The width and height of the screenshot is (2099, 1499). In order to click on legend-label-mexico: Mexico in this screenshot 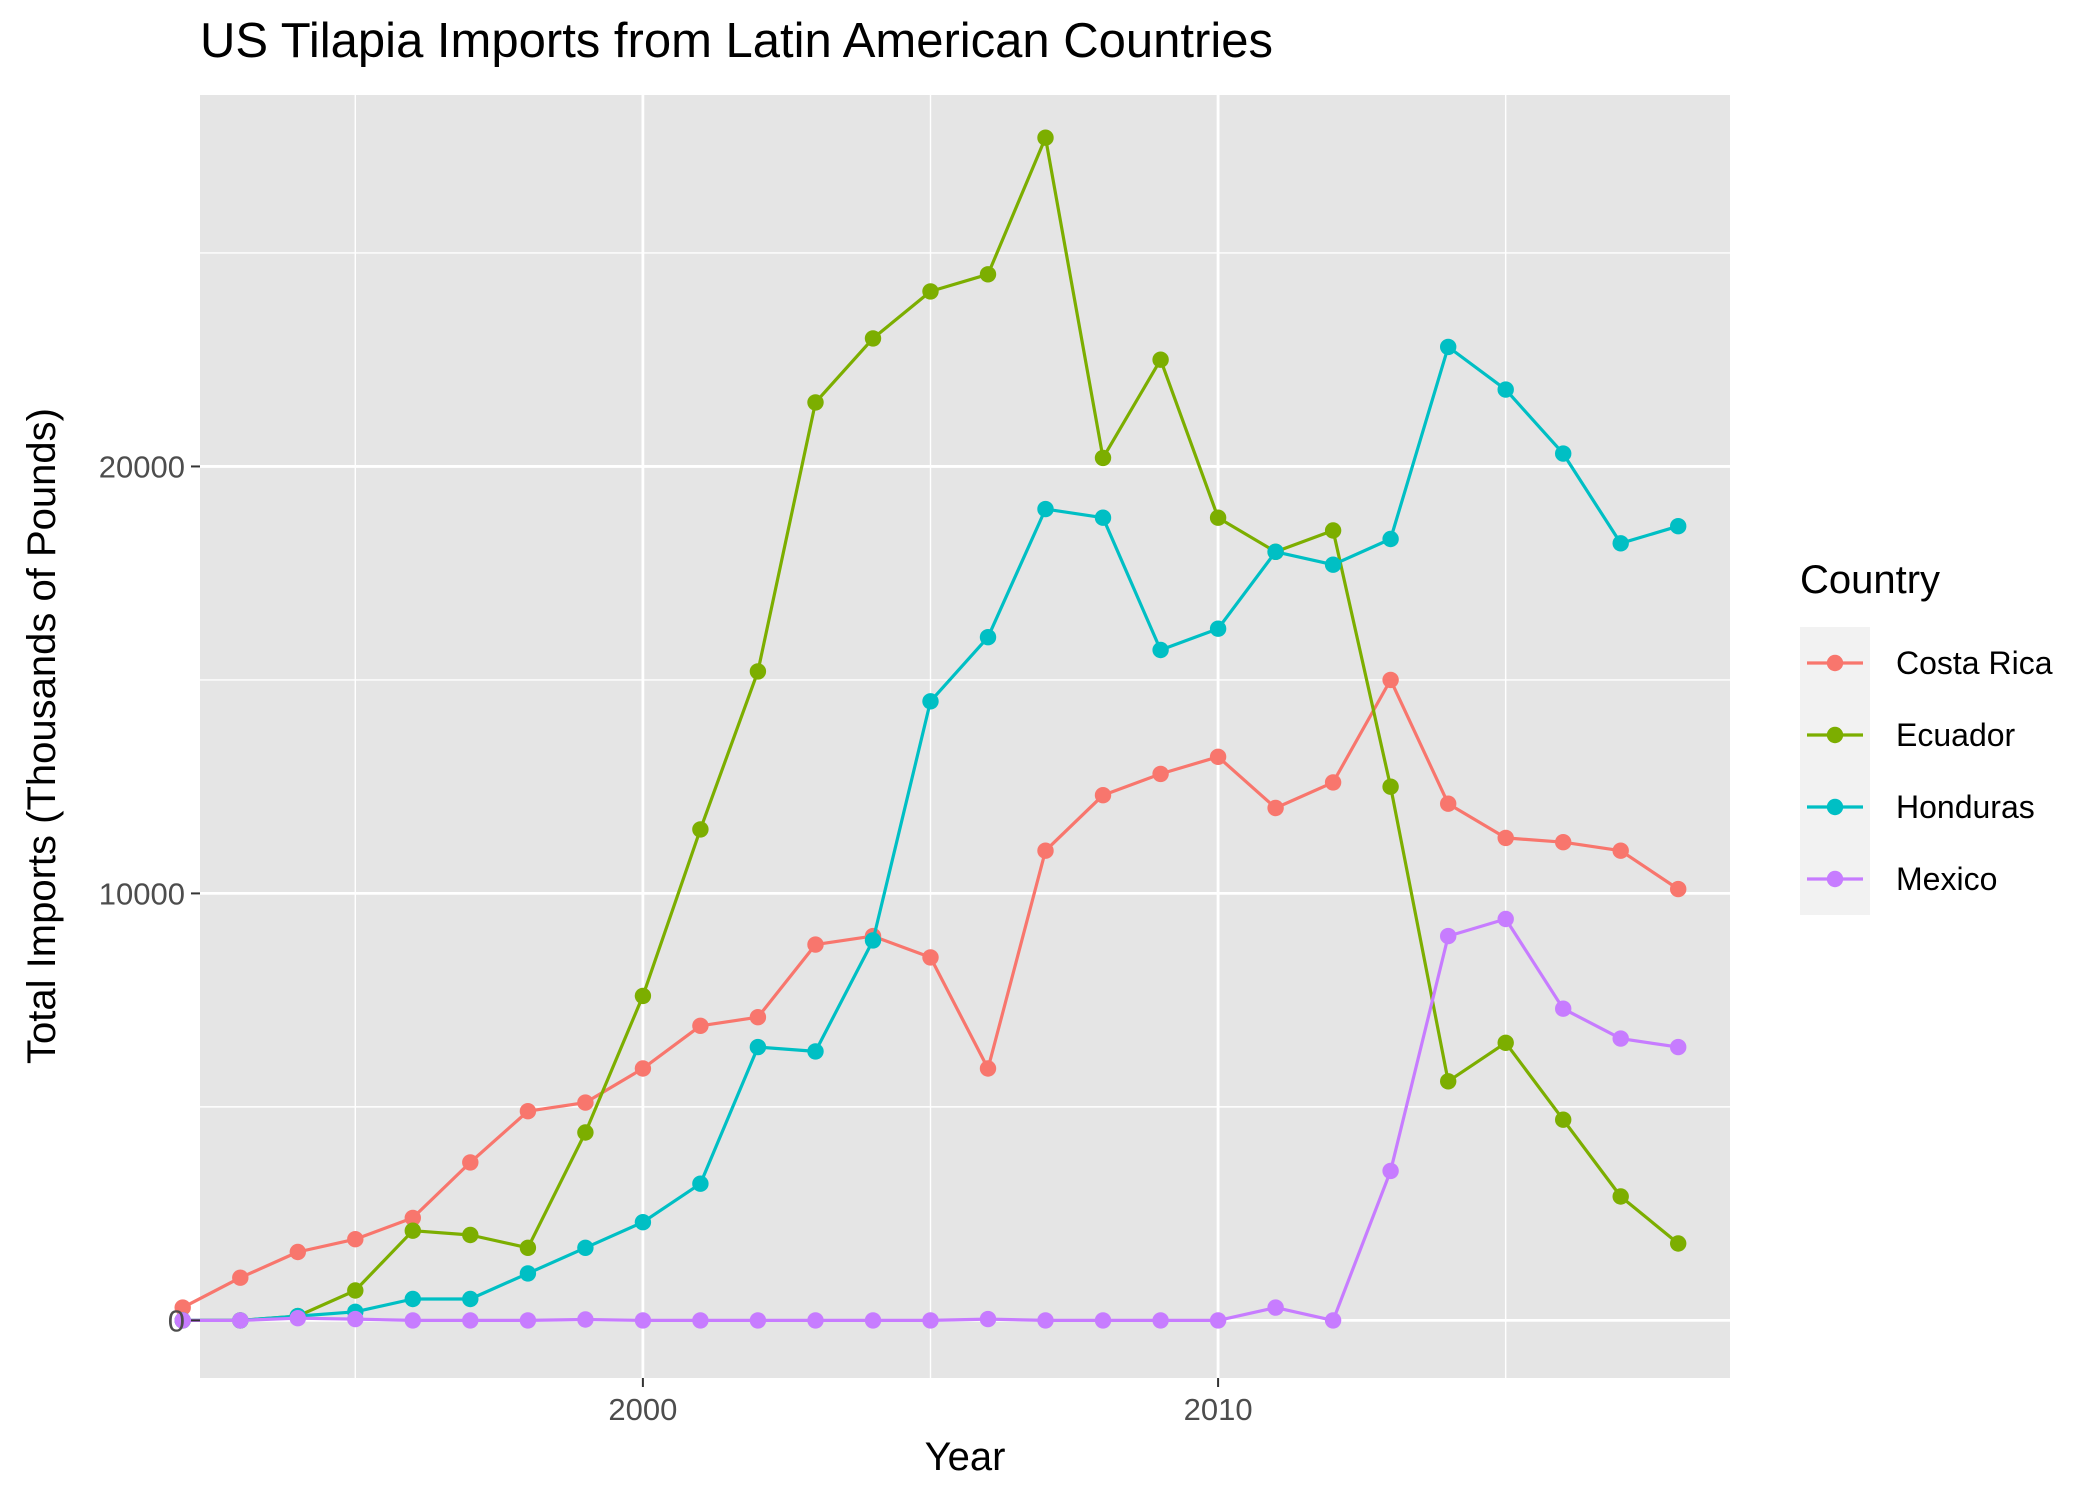, I will do `click(1946, 879)`.